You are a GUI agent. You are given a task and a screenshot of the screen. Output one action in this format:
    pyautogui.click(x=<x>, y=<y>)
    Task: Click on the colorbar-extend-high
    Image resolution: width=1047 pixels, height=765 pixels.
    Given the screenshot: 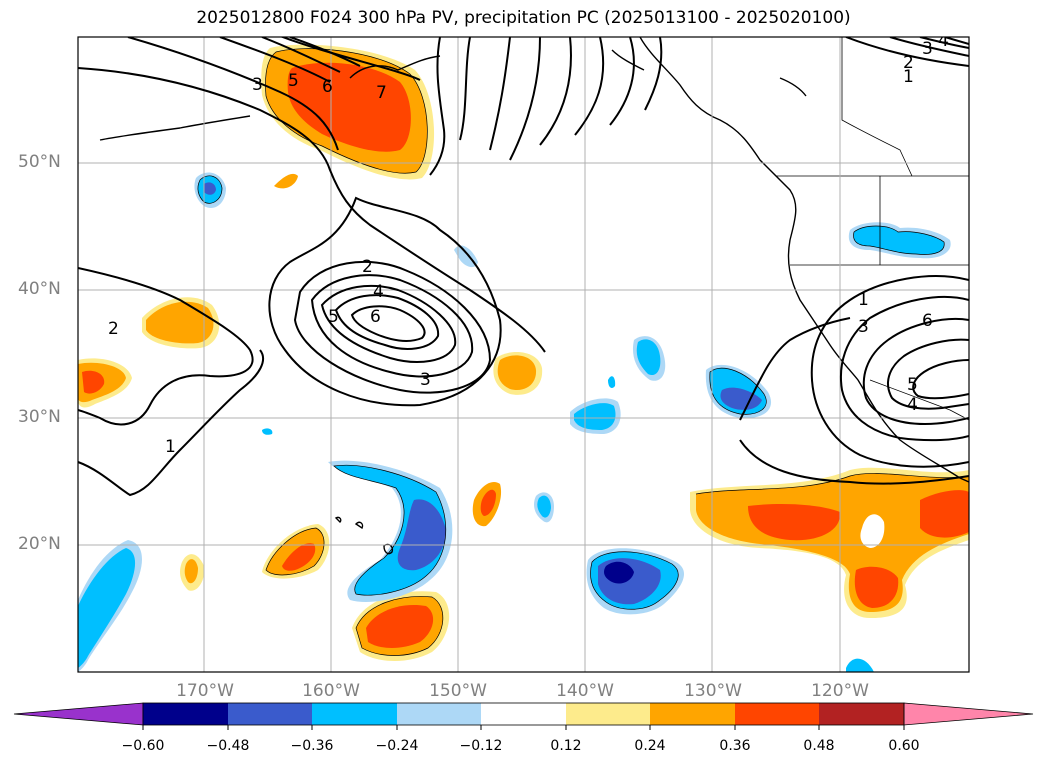 What is the action you would take?
    pyautogui.click(x=968, y=714)
    